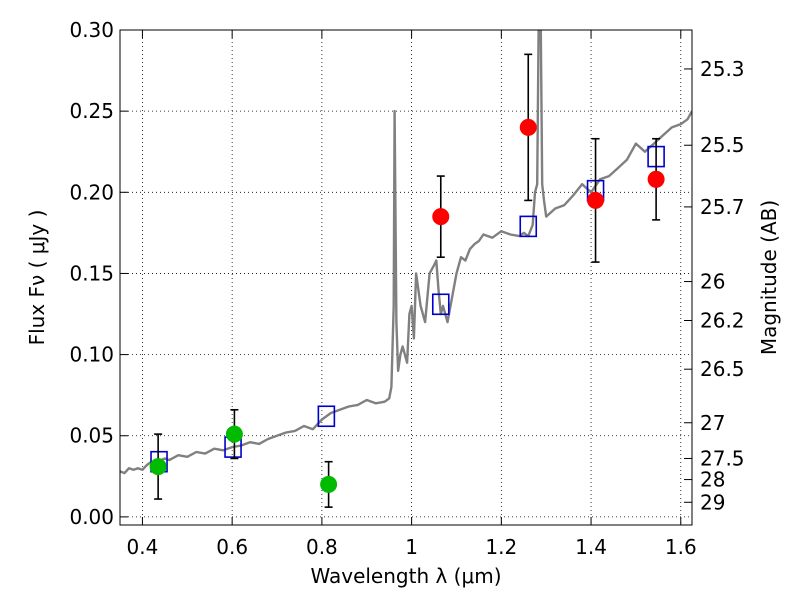  Describe the element at coordinates (232, 547) in the screenshot. I see `x-tick-label: 0.6` at that location.